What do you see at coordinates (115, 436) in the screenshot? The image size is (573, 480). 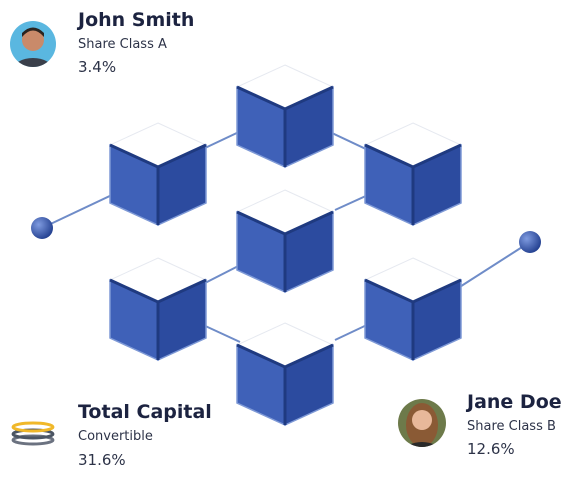 I see `card-class: Convertible` at bounding box center [115, 436].